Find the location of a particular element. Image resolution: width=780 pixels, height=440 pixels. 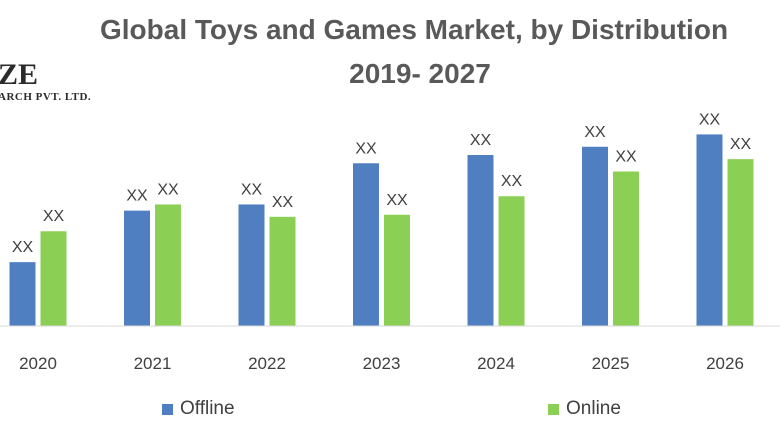

data-label-offline-2022: XX is located at coordinates (252, 189).